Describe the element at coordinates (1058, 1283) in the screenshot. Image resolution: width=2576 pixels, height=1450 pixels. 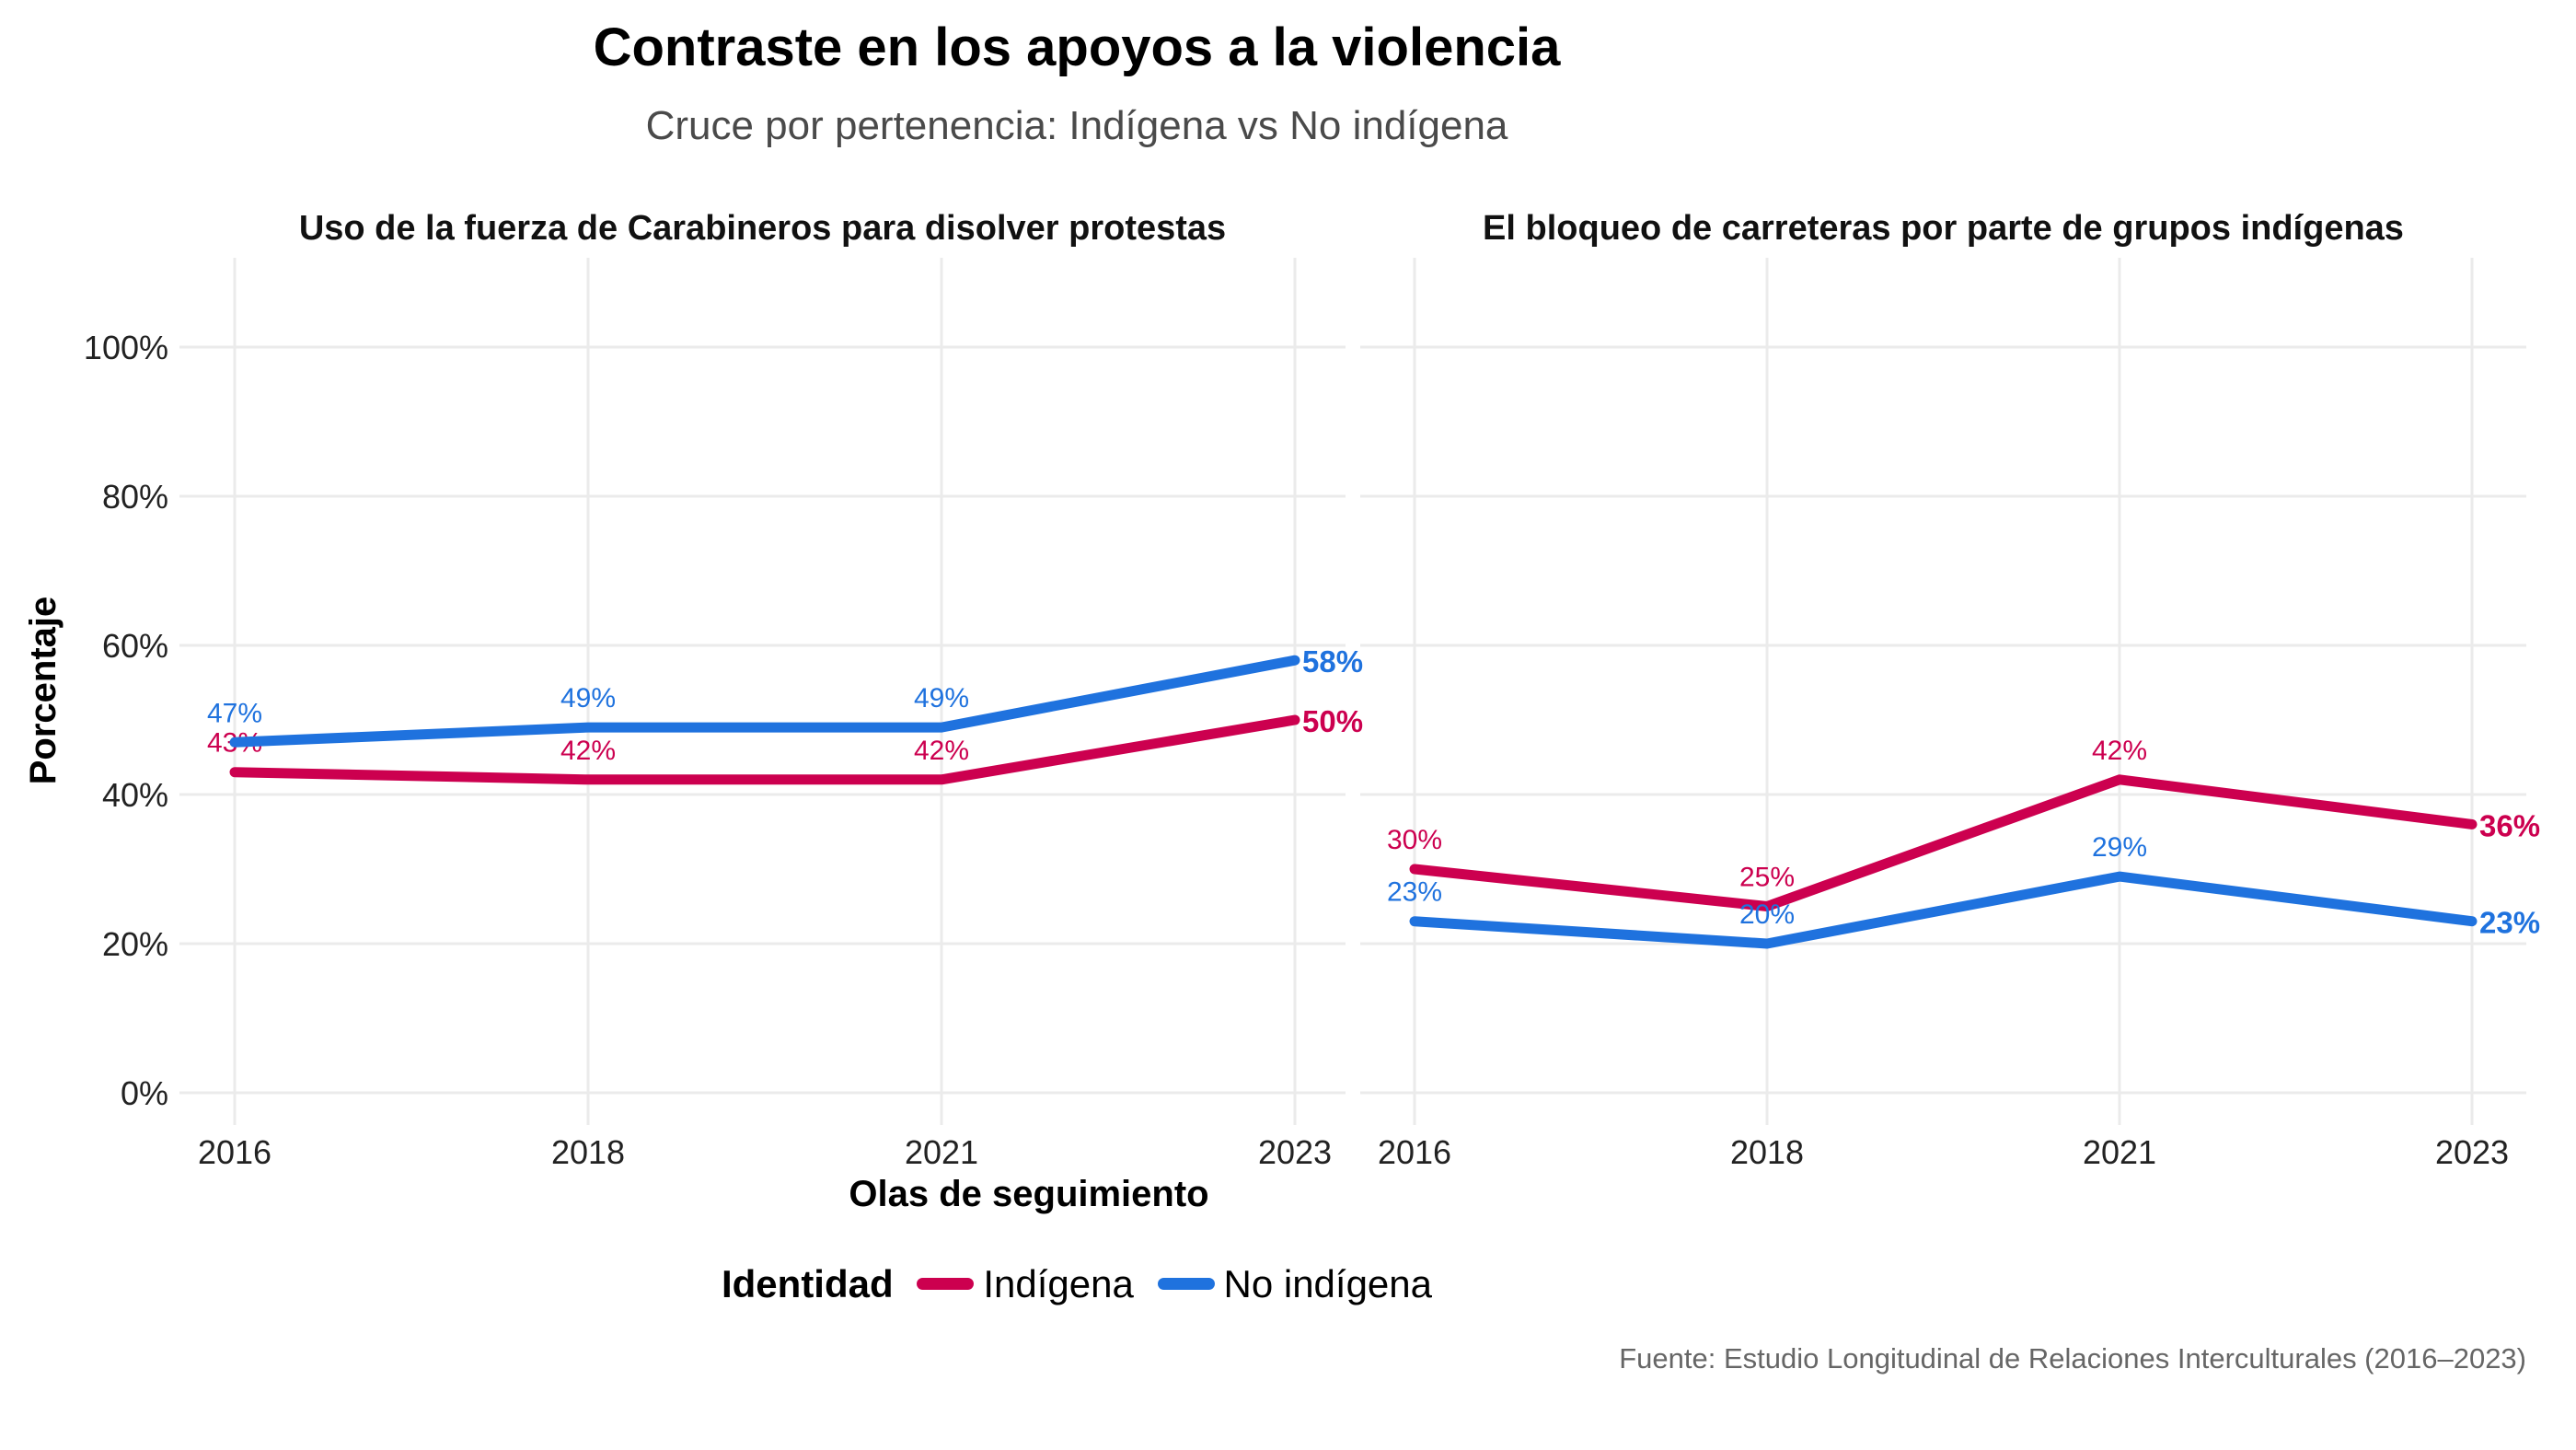
I see `legend-label-indigena: Indígena` at that location.